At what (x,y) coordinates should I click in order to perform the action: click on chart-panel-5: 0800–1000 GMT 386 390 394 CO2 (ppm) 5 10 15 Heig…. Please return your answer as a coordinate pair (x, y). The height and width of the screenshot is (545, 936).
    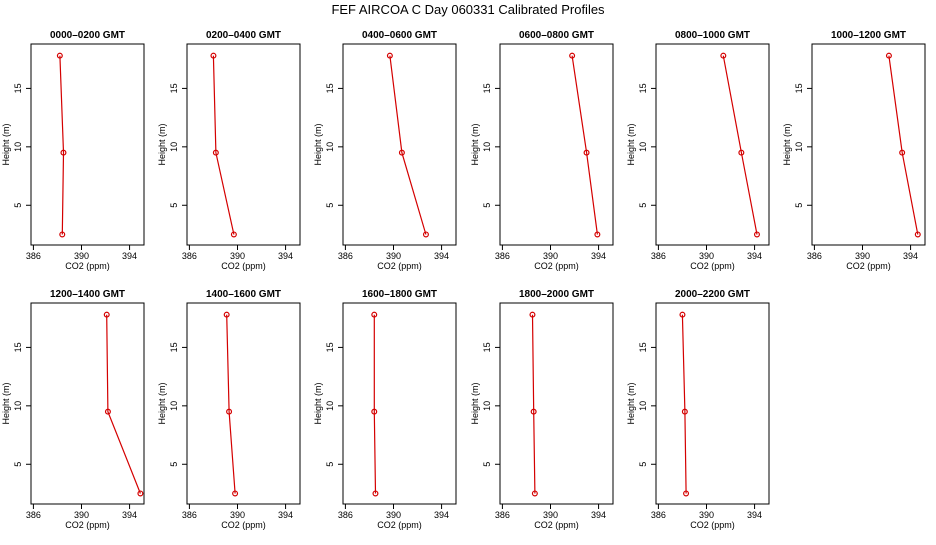
    Looking at the image, I should click on (698, 150).